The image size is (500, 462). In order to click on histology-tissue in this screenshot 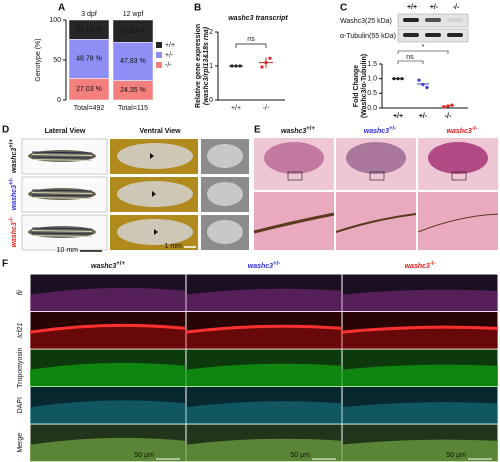, I will do `click(294, 158)`.